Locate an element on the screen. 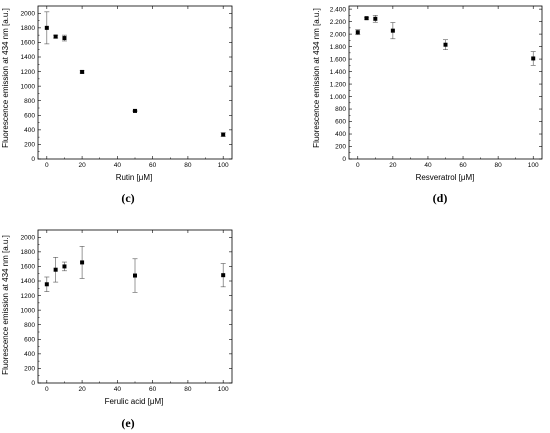 Image resolution: width=550 pixels, height=433 pixels. y-tick-label-e: 200 is located at coordinates (29, 369).